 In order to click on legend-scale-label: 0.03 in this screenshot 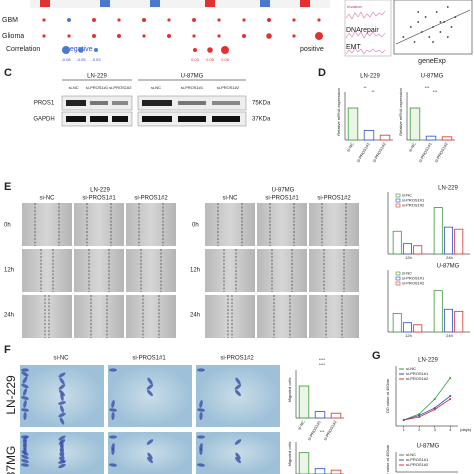, I will do `click(195, 59)`.